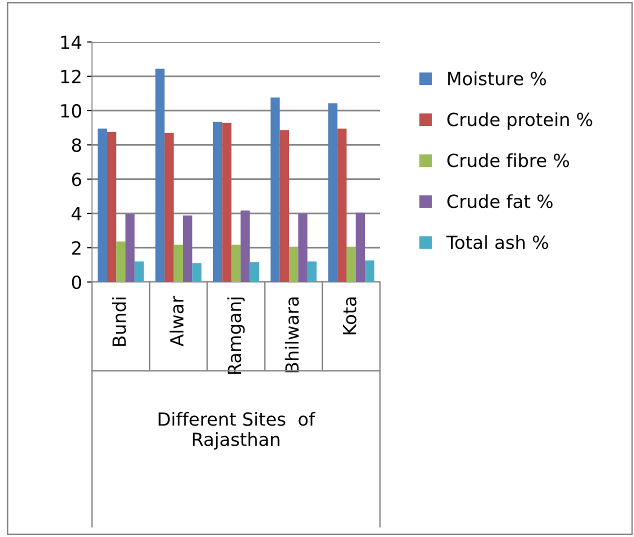 This screenshot has height=537, width=634. I want to click on x-tick-label: Alwar, so click(177, 321).